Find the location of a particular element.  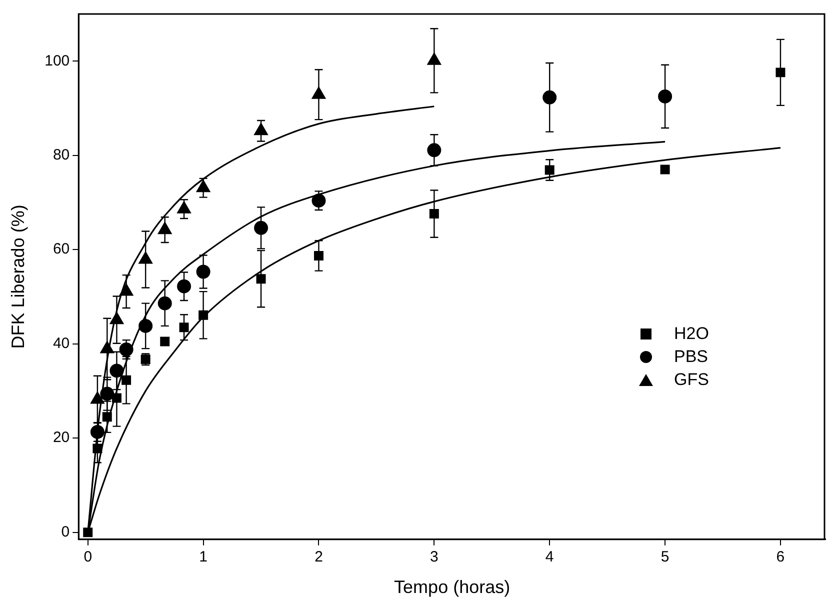

y-tick-label: 80 is located at coordinates (61, 155).